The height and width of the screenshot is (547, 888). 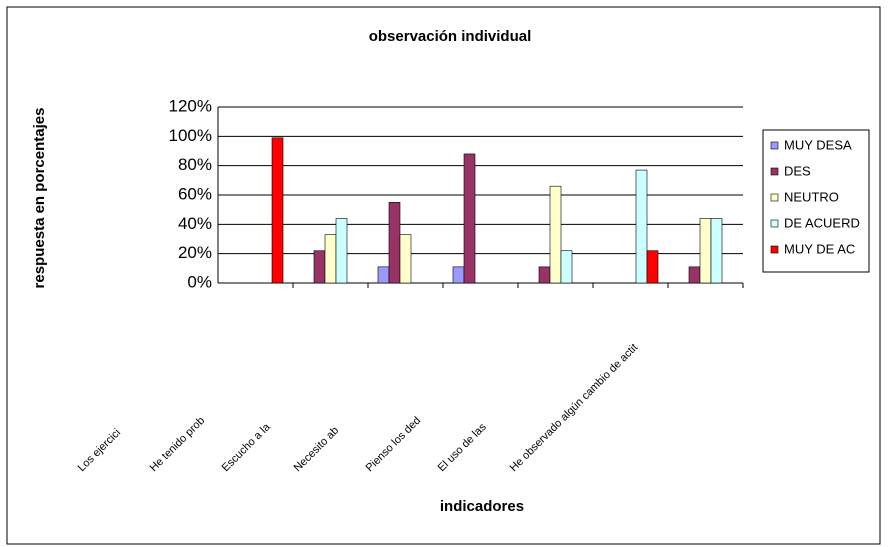 What do you see at coordinates (818, 144) in the screenshot?
I see `legend-label: MUY DESA` at bounding box center [818, 144].